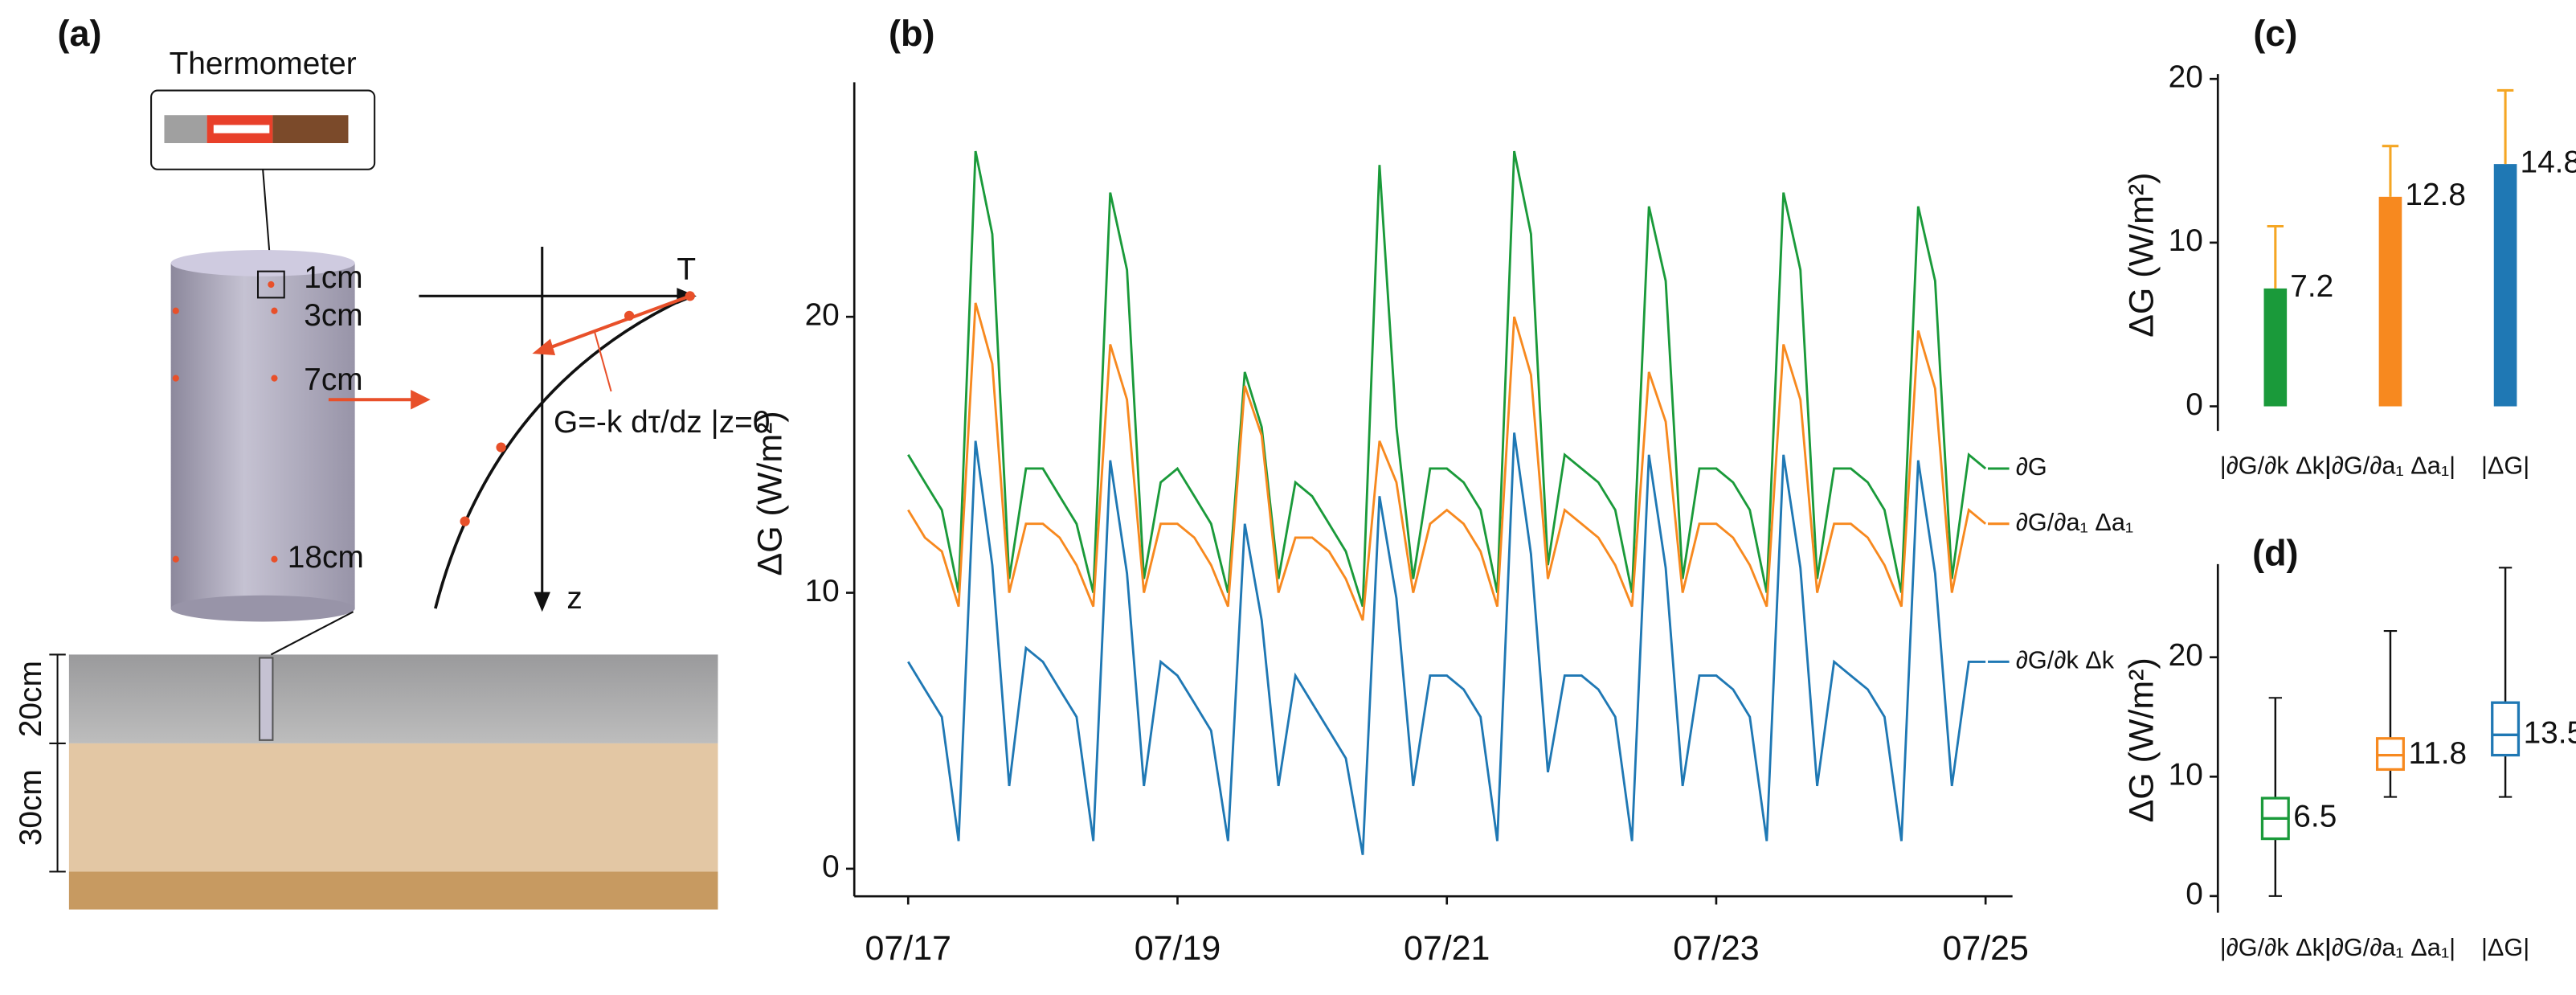 Image resolution: width=2576 pixels, height=995 pixels. Describe the element at coordinates (1178, 949) in the screenshot. I see `x-tick-label: 07/19` at that location.